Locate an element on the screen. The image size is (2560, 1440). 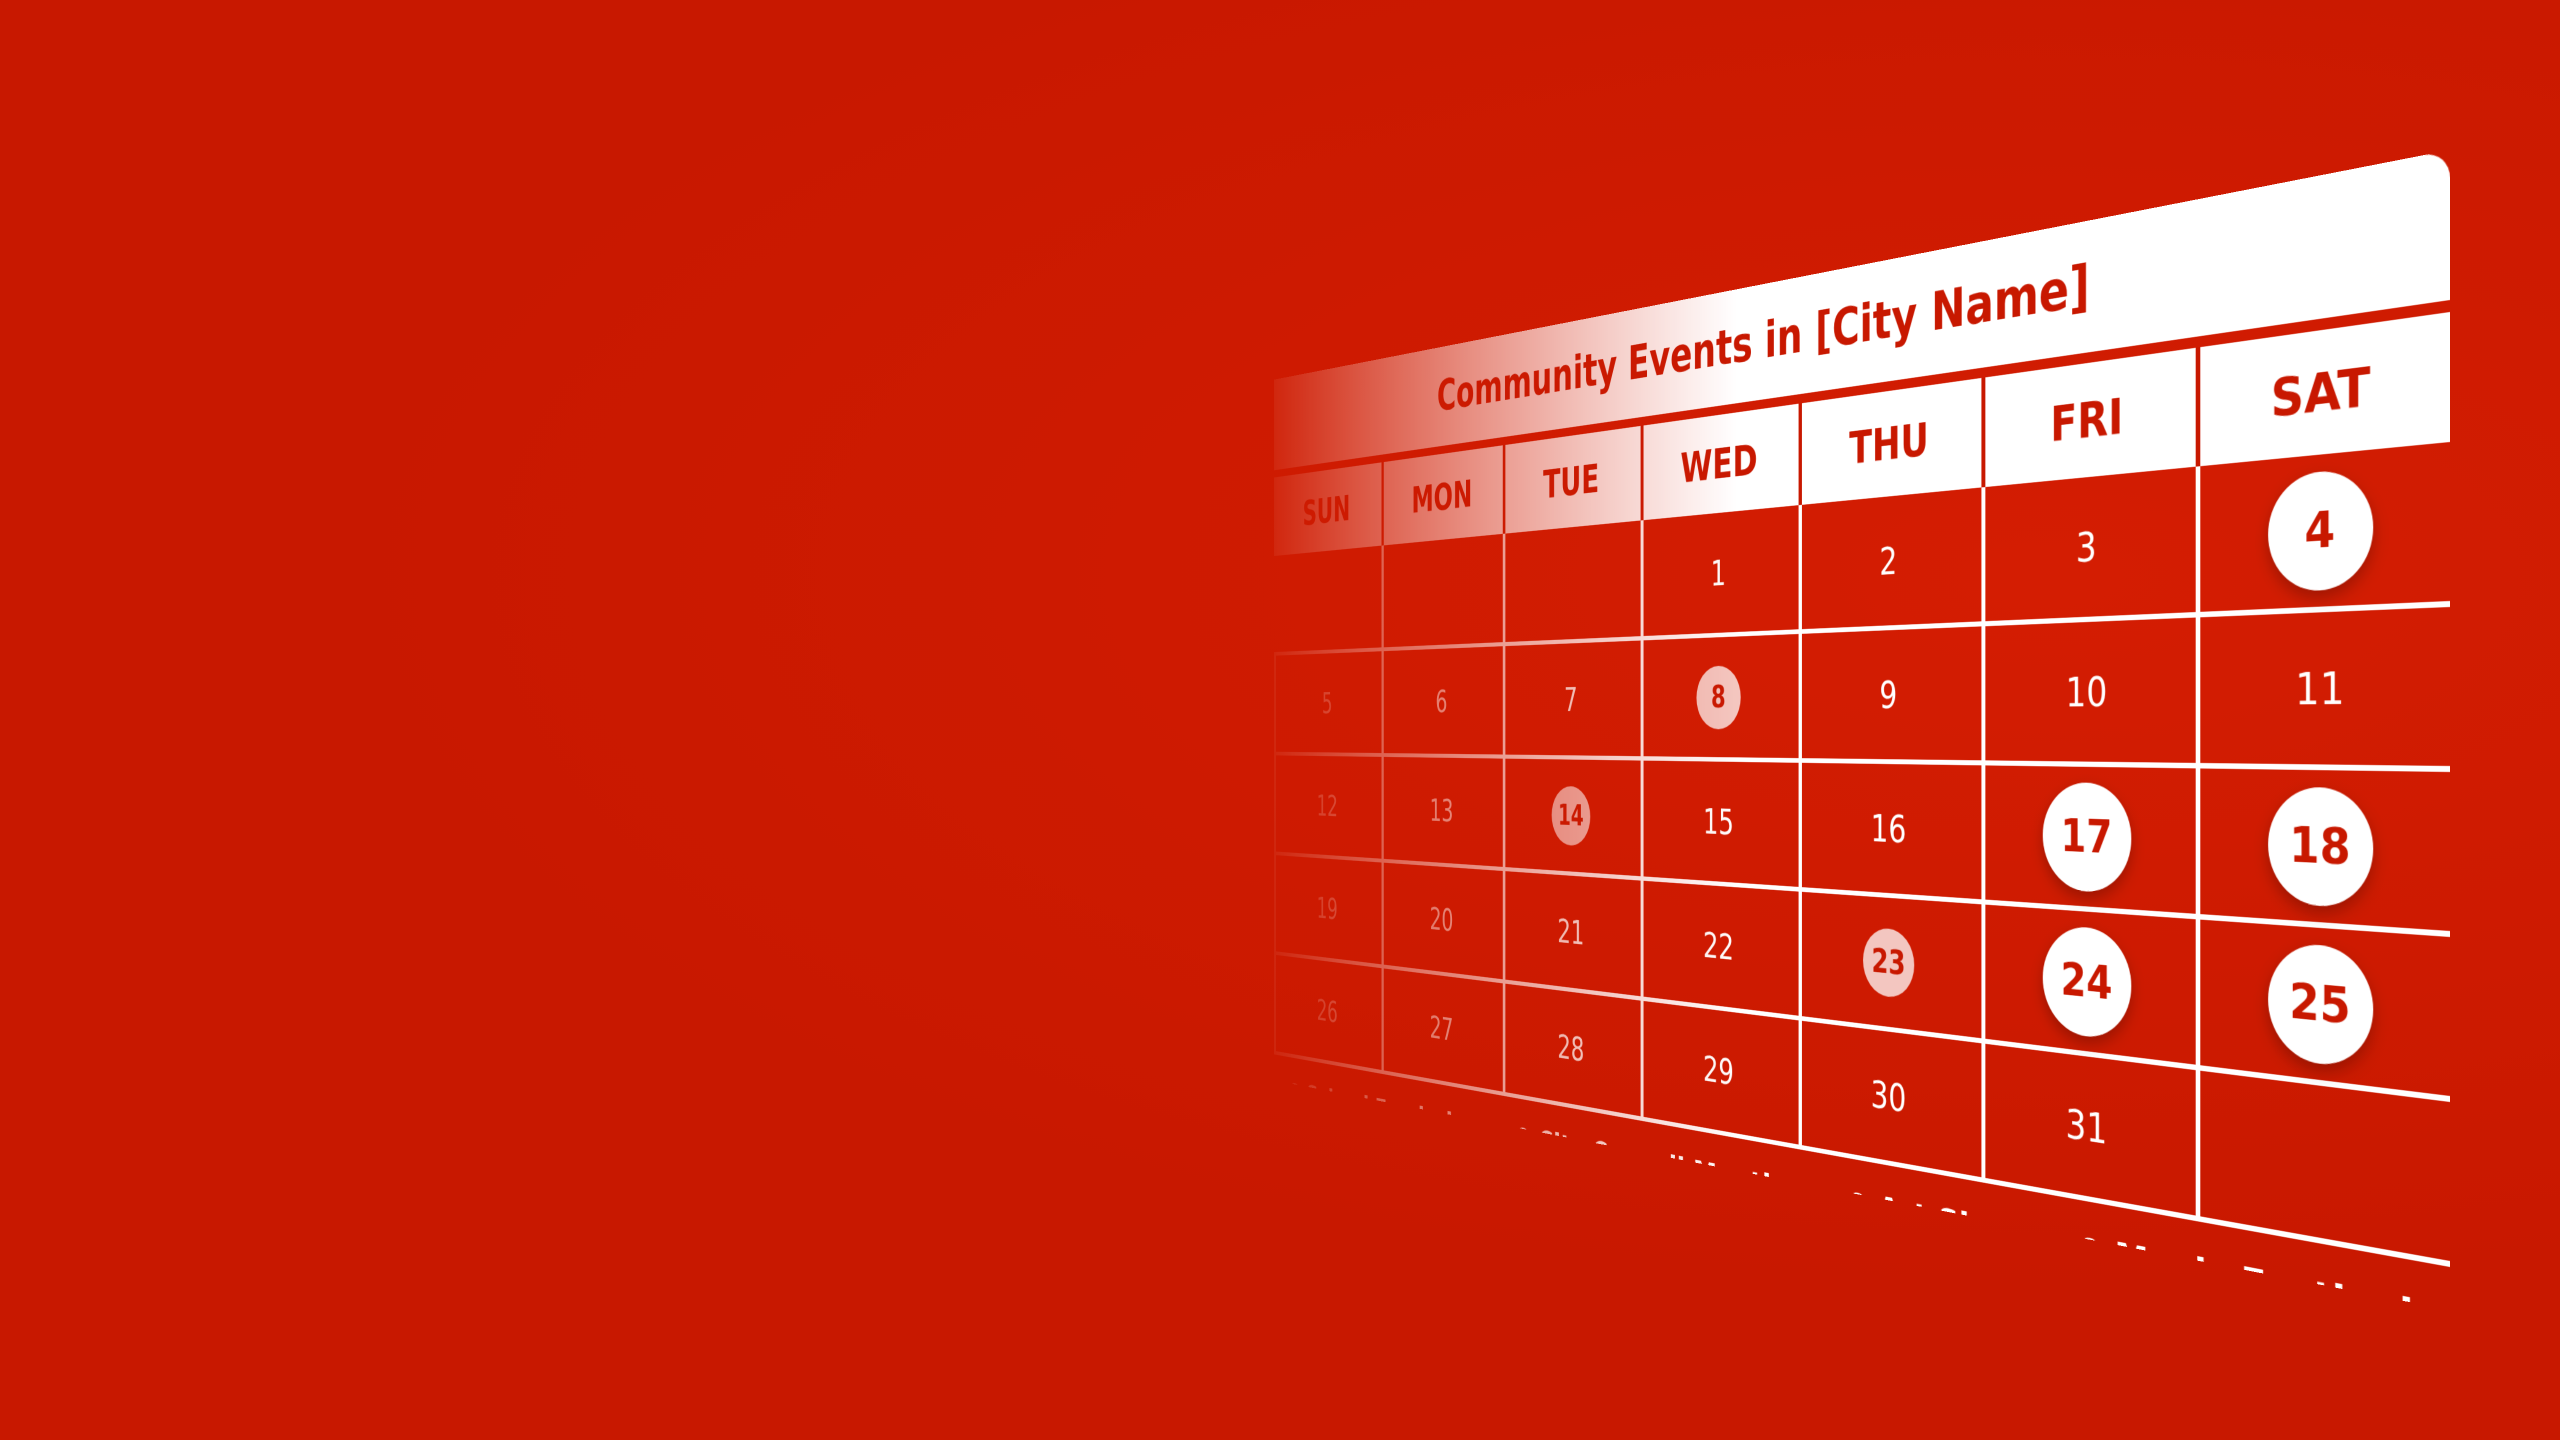
day-cell: 22 is located at coordinates (1719, 950).